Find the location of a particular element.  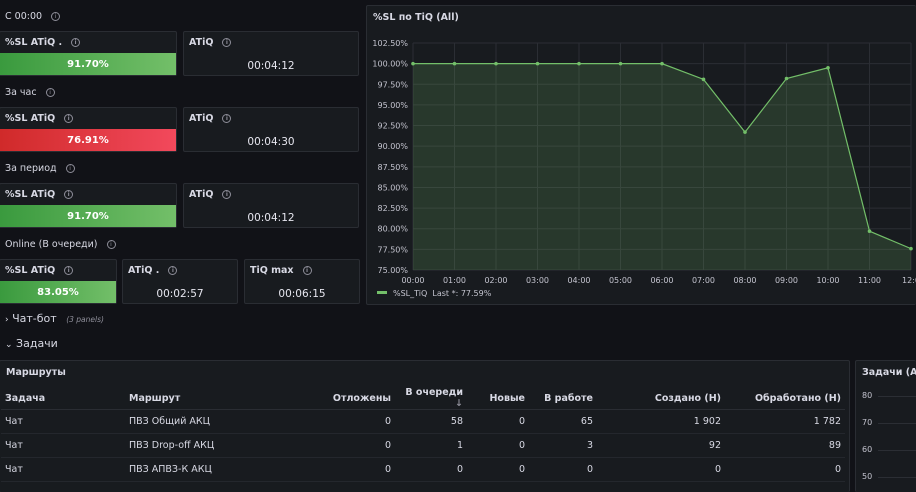

x-tick-label: 05:00 is located at coordinates (620, 280).